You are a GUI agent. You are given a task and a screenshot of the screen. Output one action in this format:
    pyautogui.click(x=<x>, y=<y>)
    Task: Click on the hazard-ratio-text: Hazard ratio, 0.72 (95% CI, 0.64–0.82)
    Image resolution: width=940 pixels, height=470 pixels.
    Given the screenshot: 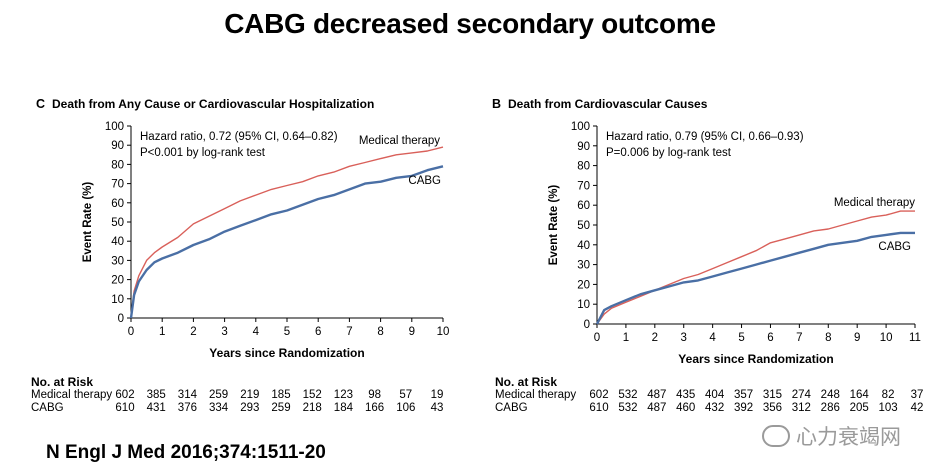 What is the action you would take?
    pyautogui.click(x=239, y=137)
    